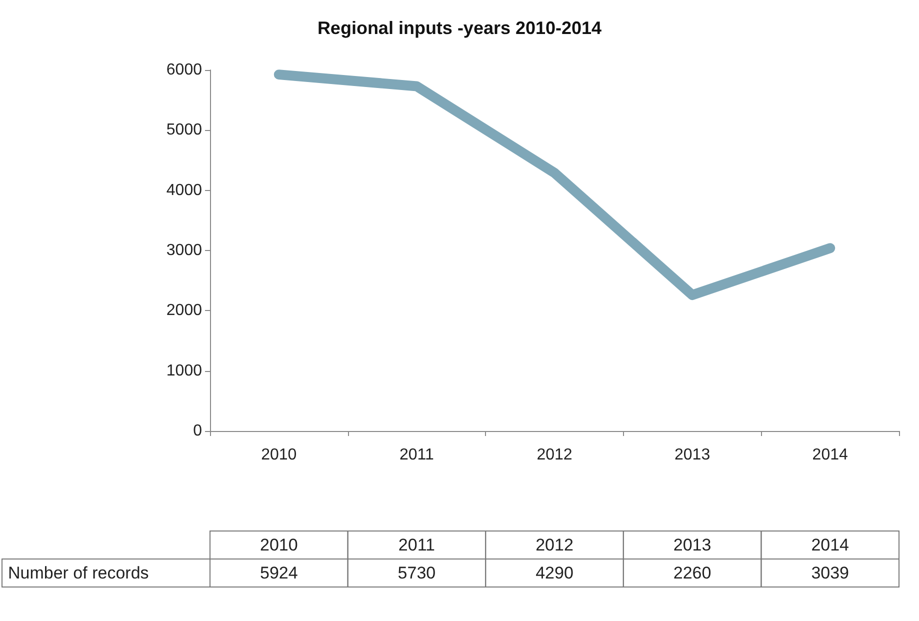 The height and width of the screenshot is (621, 919). I want to click on x-tick-label: 2011, so click(416, 455).